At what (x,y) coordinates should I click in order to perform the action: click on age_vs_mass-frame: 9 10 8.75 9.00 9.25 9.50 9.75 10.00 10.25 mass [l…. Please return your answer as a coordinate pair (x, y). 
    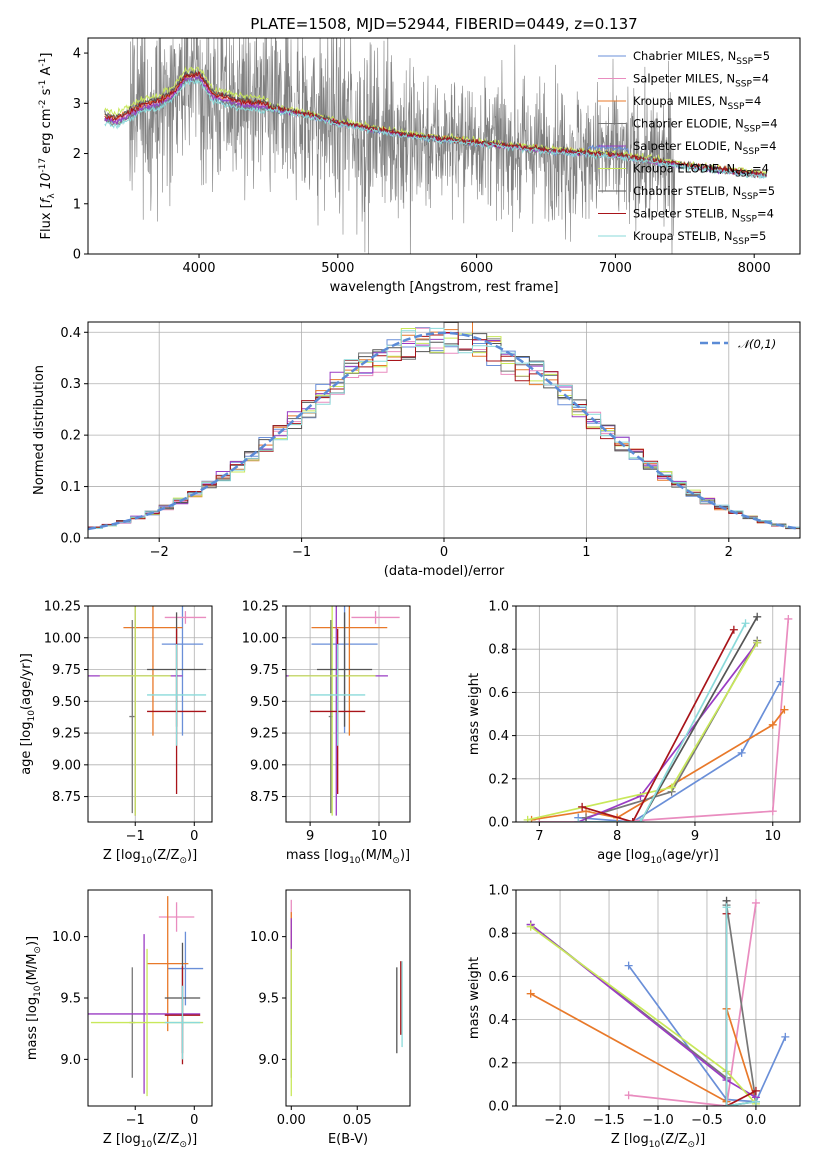
    Looking at the image, I should click on (326, 733).